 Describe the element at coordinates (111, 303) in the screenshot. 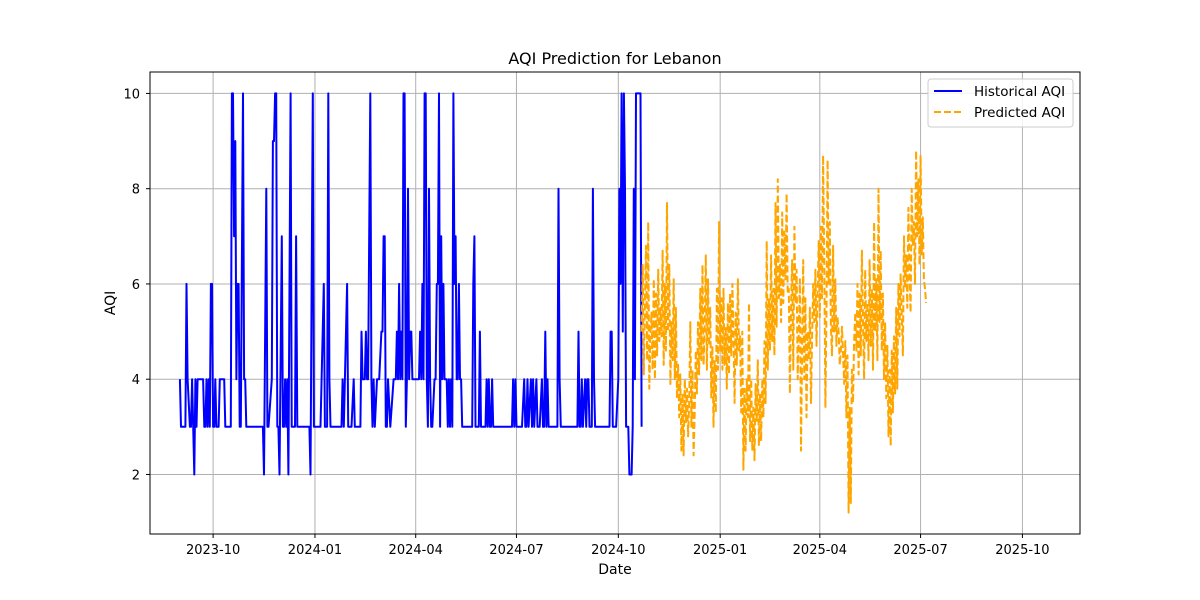

I see `y-axis-label: AQI` at that location.